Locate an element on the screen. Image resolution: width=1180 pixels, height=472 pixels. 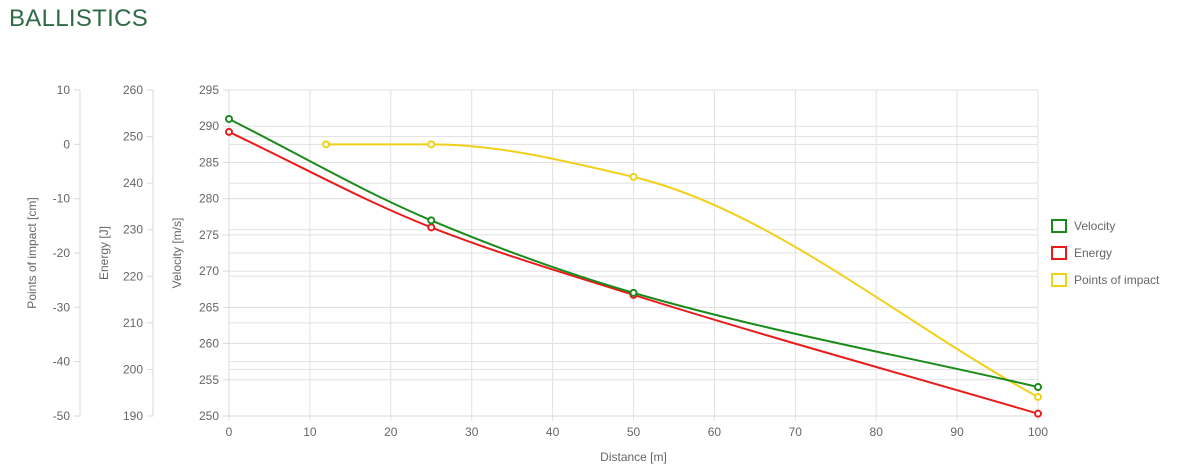
poi-tick-label: -10 is located at coordinates (62, 199).